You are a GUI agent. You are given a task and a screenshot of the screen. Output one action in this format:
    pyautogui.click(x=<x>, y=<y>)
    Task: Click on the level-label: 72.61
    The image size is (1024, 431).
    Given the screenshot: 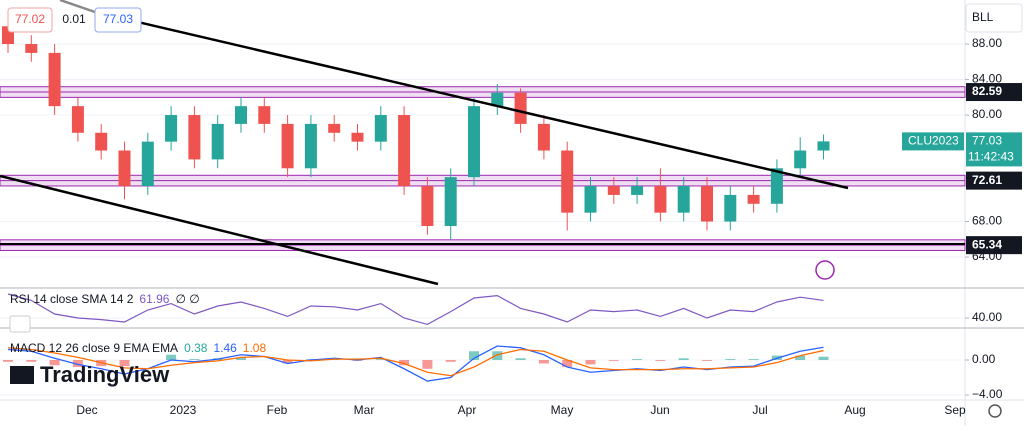 What is the action you would take?
    pyautogui.click(x=987, y=180)
    